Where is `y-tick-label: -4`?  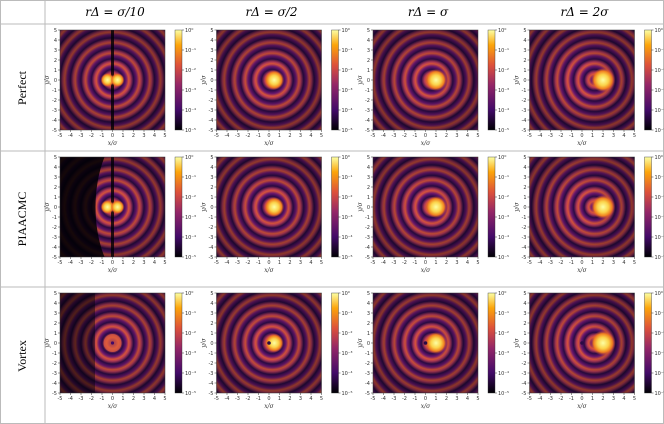 y-tick-label: -4 is located at coordinates (54, 121).